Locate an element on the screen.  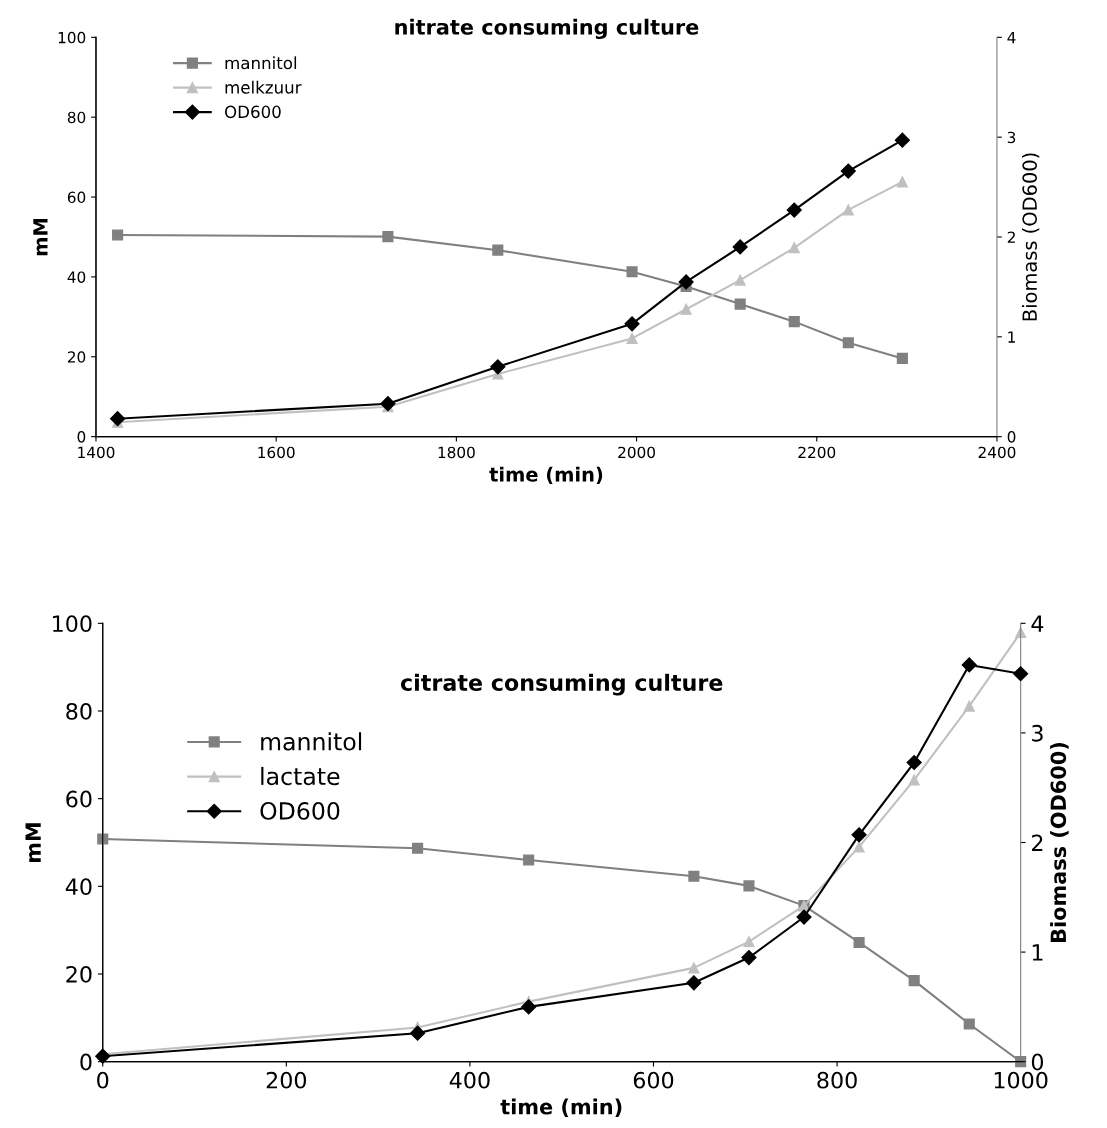
legend-label: melkzuur is located at coordinates (263, 87).